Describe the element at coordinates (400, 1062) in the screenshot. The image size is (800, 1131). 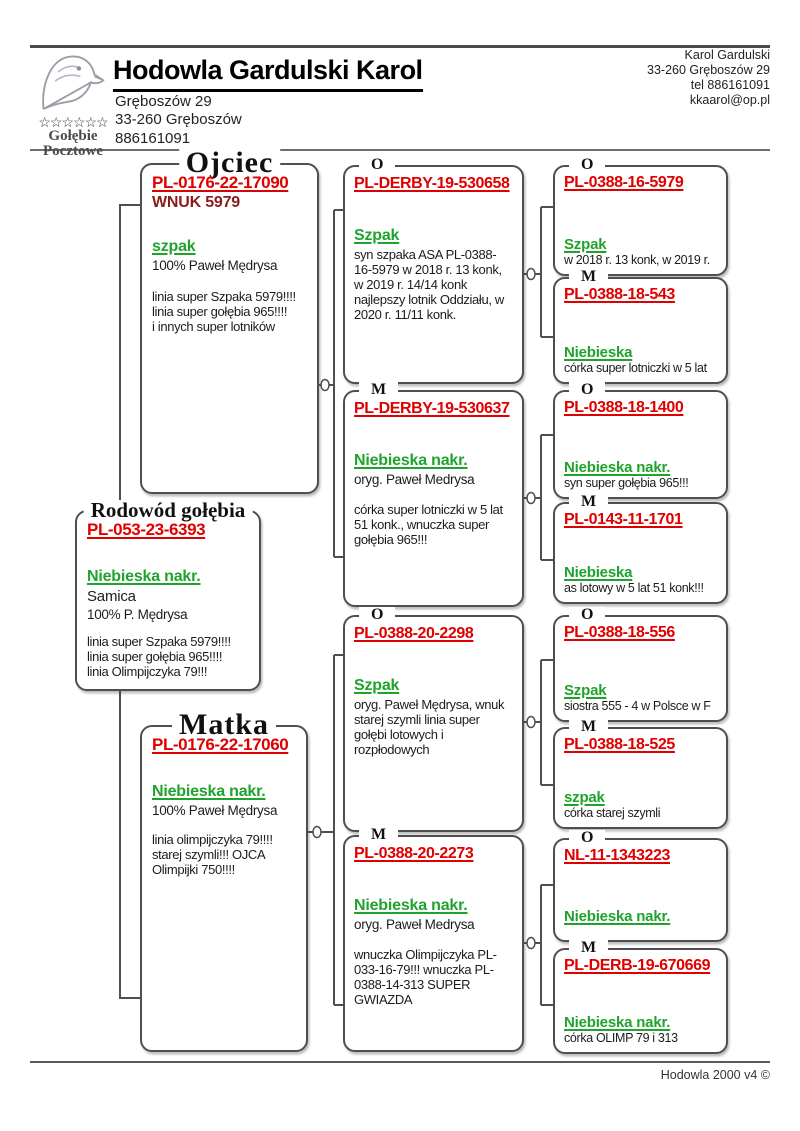
I see `footer-rule` at that location.